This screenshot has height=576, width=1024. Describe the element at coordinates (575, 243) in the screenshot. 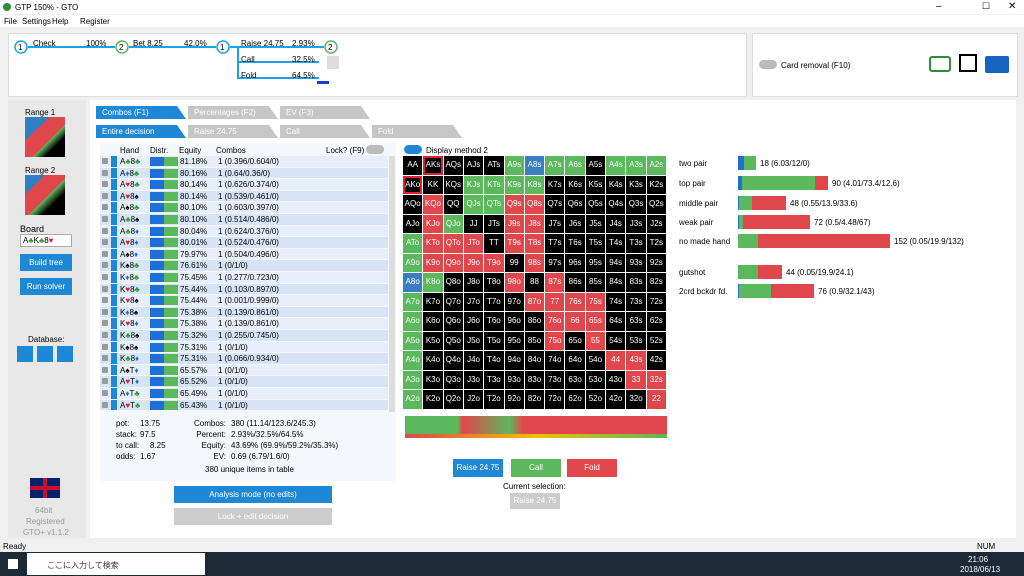

I see `grid-cell: T6s` at that location.